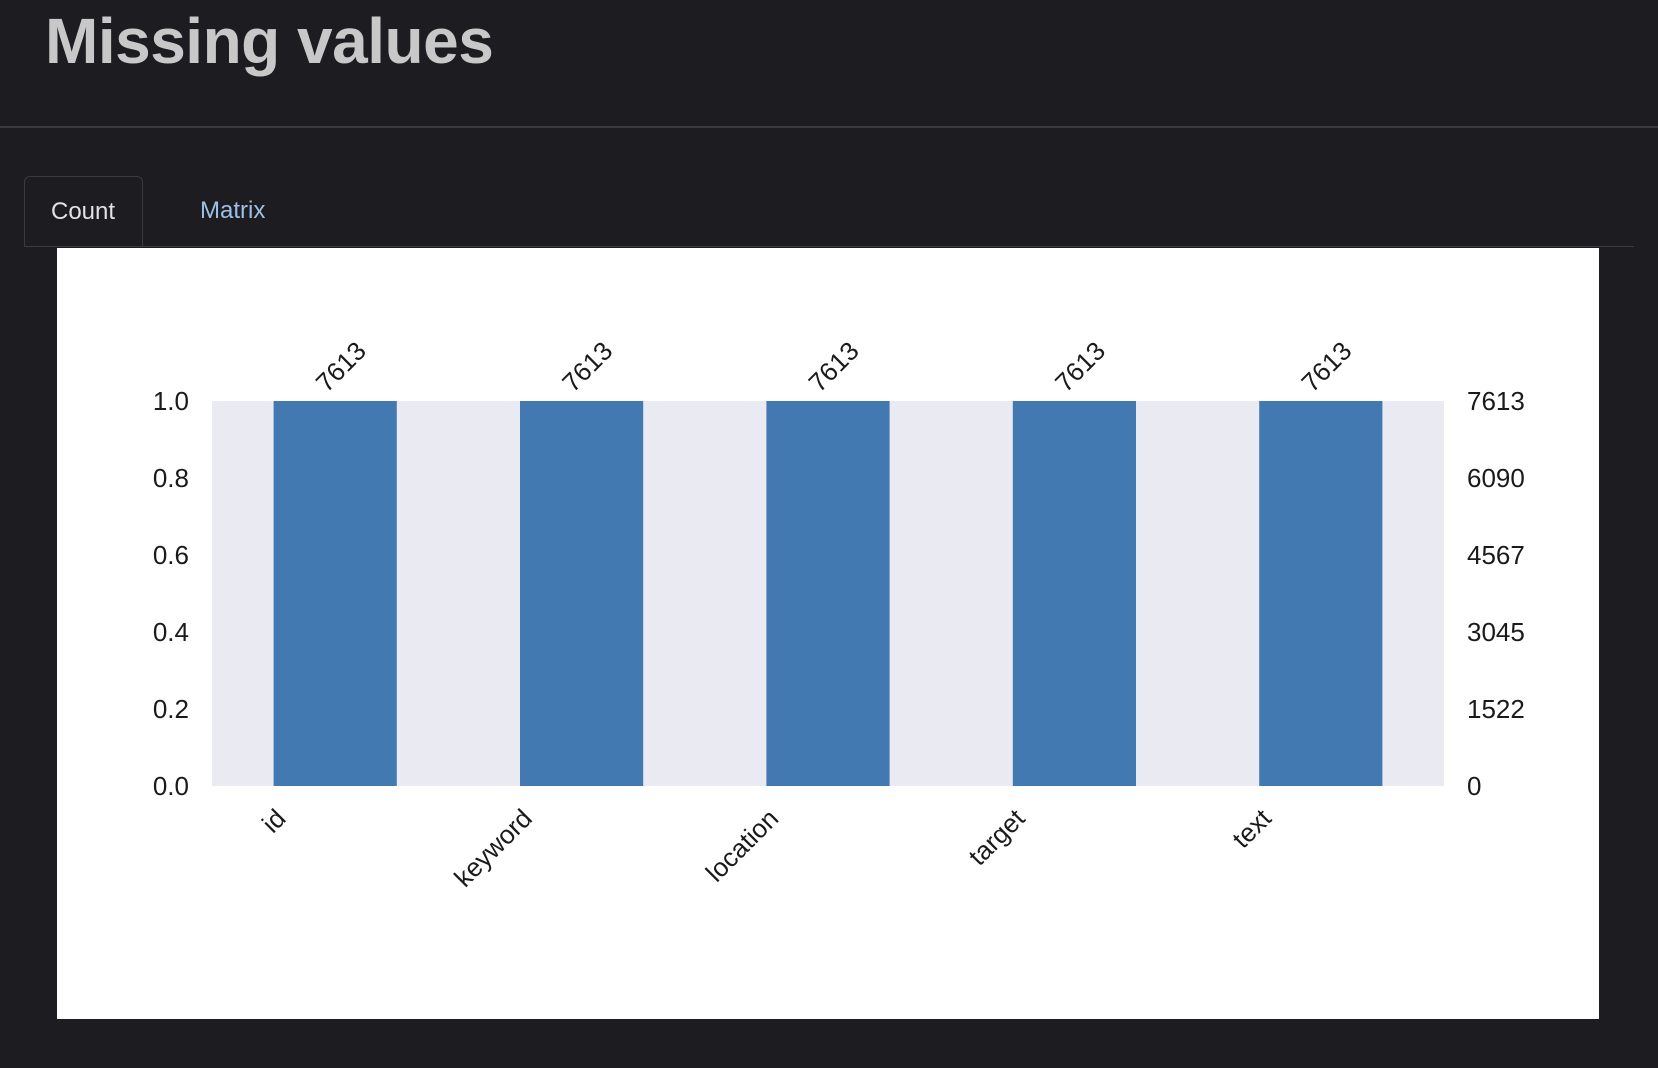 The height and width of the screenshot is (1068, 1658). I want to click on category-label-text: text, so click(1251, 827).